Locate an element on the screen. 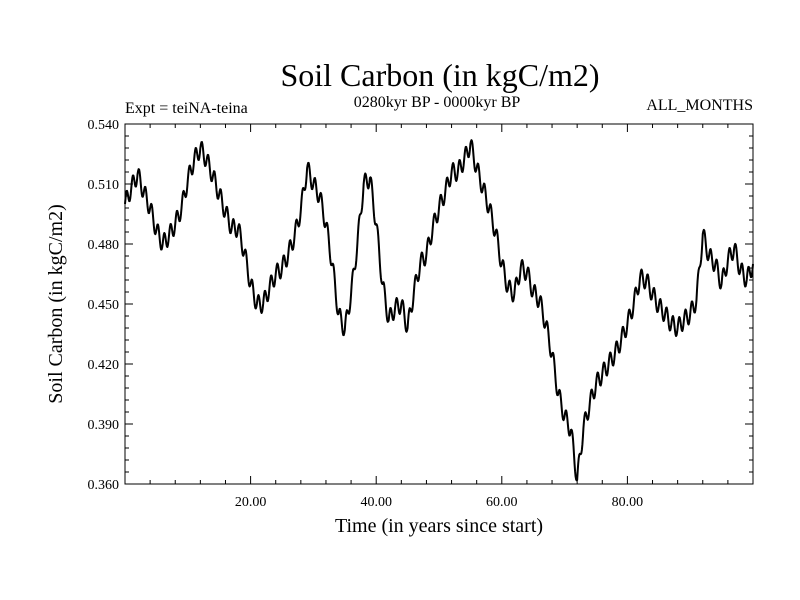  y-tick-label: 0.450 is located at coordinates (104, 305).